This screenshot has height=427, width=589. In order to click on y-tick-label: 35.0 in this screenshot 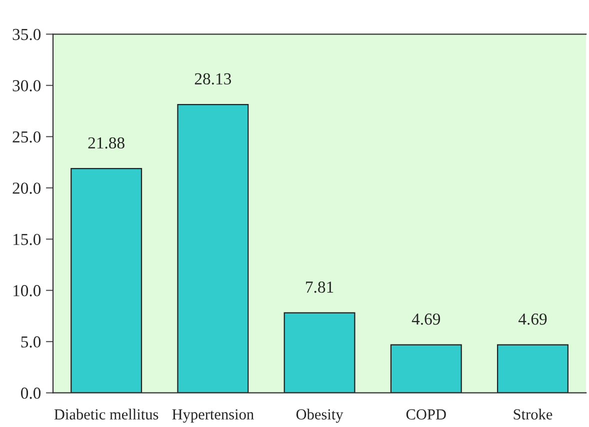, I will do `click(26, 34)`.